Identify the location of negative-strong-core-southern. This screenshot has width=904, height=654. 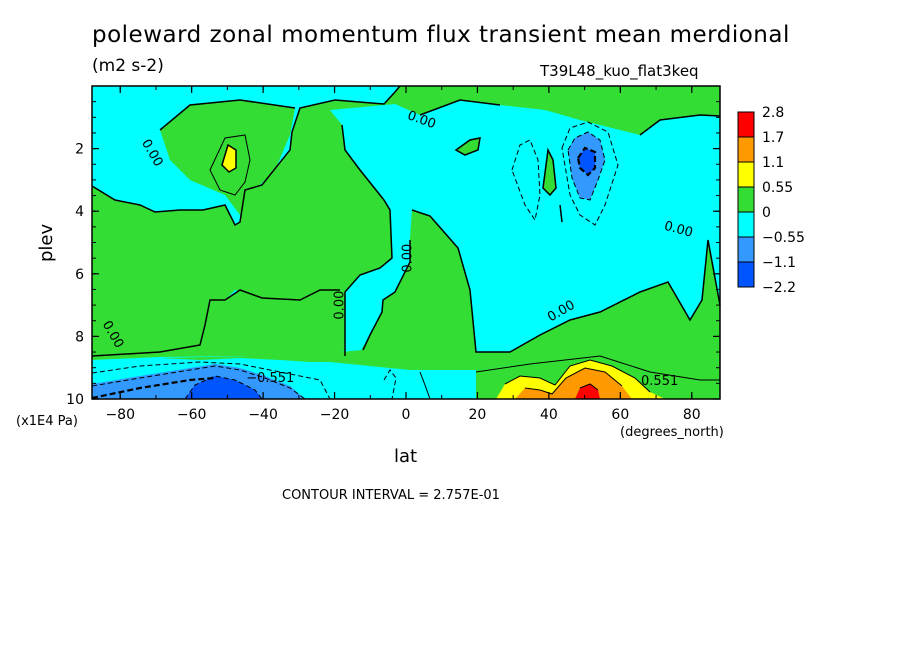
(223, 387).